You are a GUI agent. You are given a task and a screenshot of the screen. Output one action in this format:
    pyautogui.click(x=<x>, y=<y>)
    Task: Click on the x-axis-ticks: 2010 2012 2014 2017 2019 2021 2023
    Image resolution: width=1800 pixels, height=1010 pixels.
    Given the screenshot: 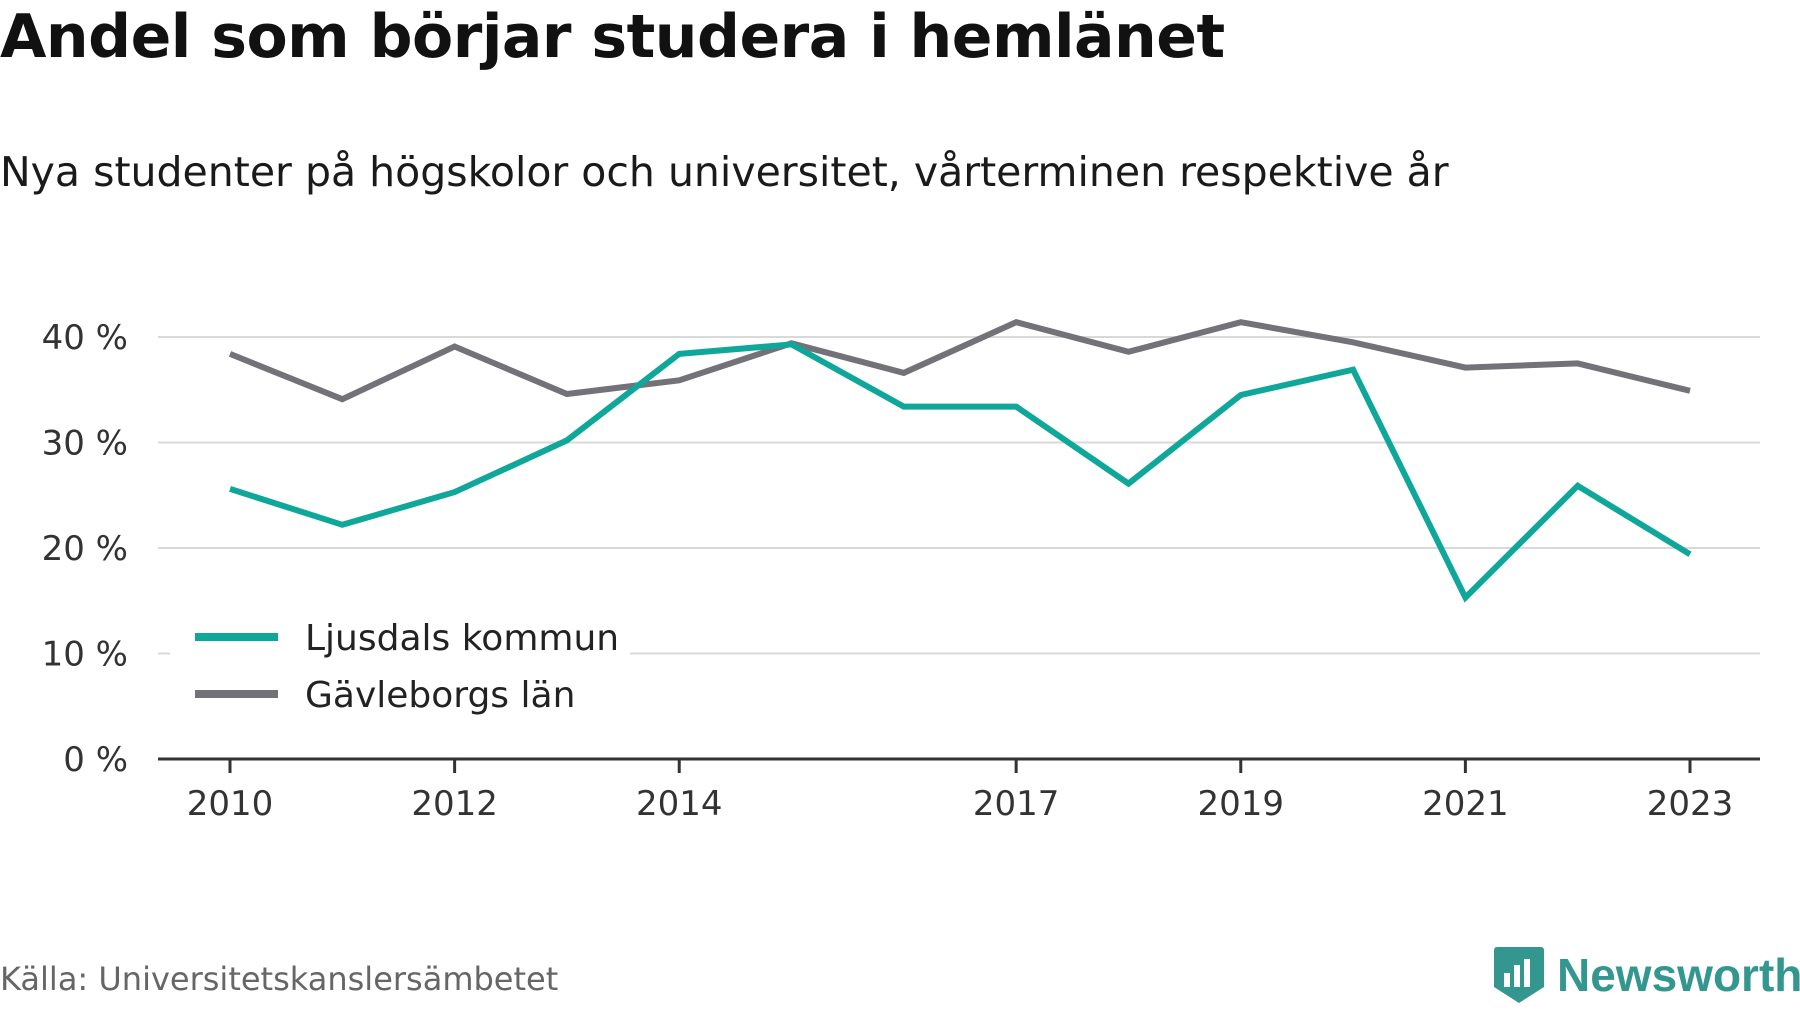 What is the action you would take?
    pyautogui.click(x=960, y=791)
    